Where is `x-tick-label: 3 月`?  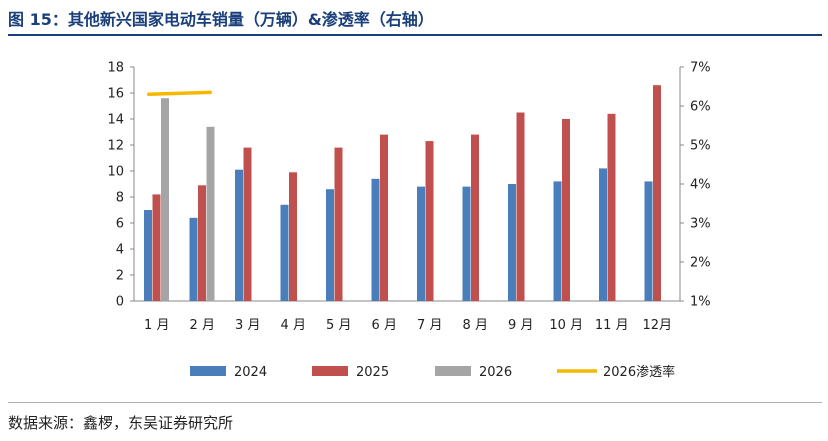
x-tick-label: 3 月 is located at coordinates (247, 325).